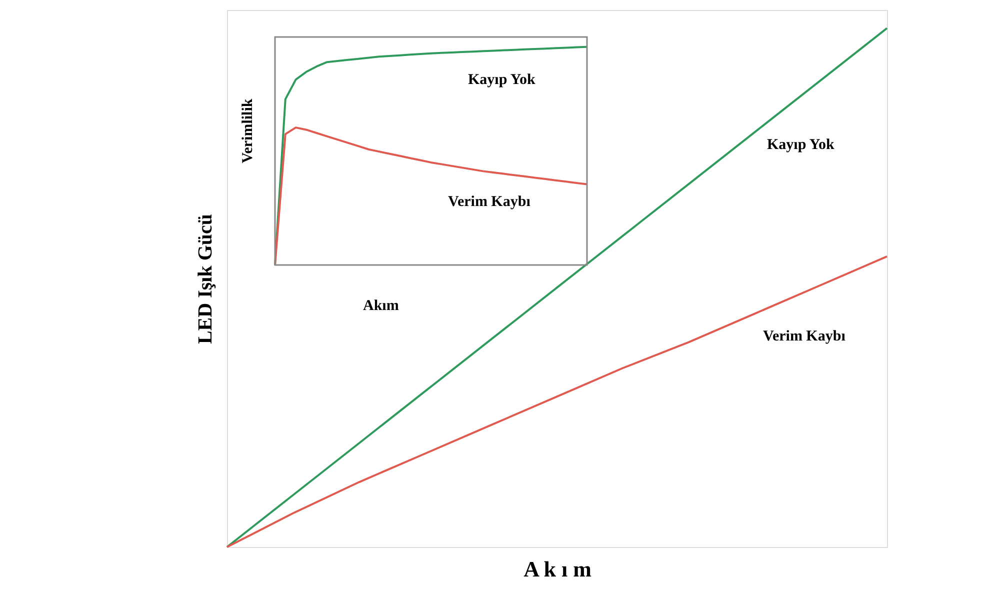 Image resolution: width=981 pixels, height=591 pixels. I want to click on x-axis-title: A k ı m, so click(558, 569).